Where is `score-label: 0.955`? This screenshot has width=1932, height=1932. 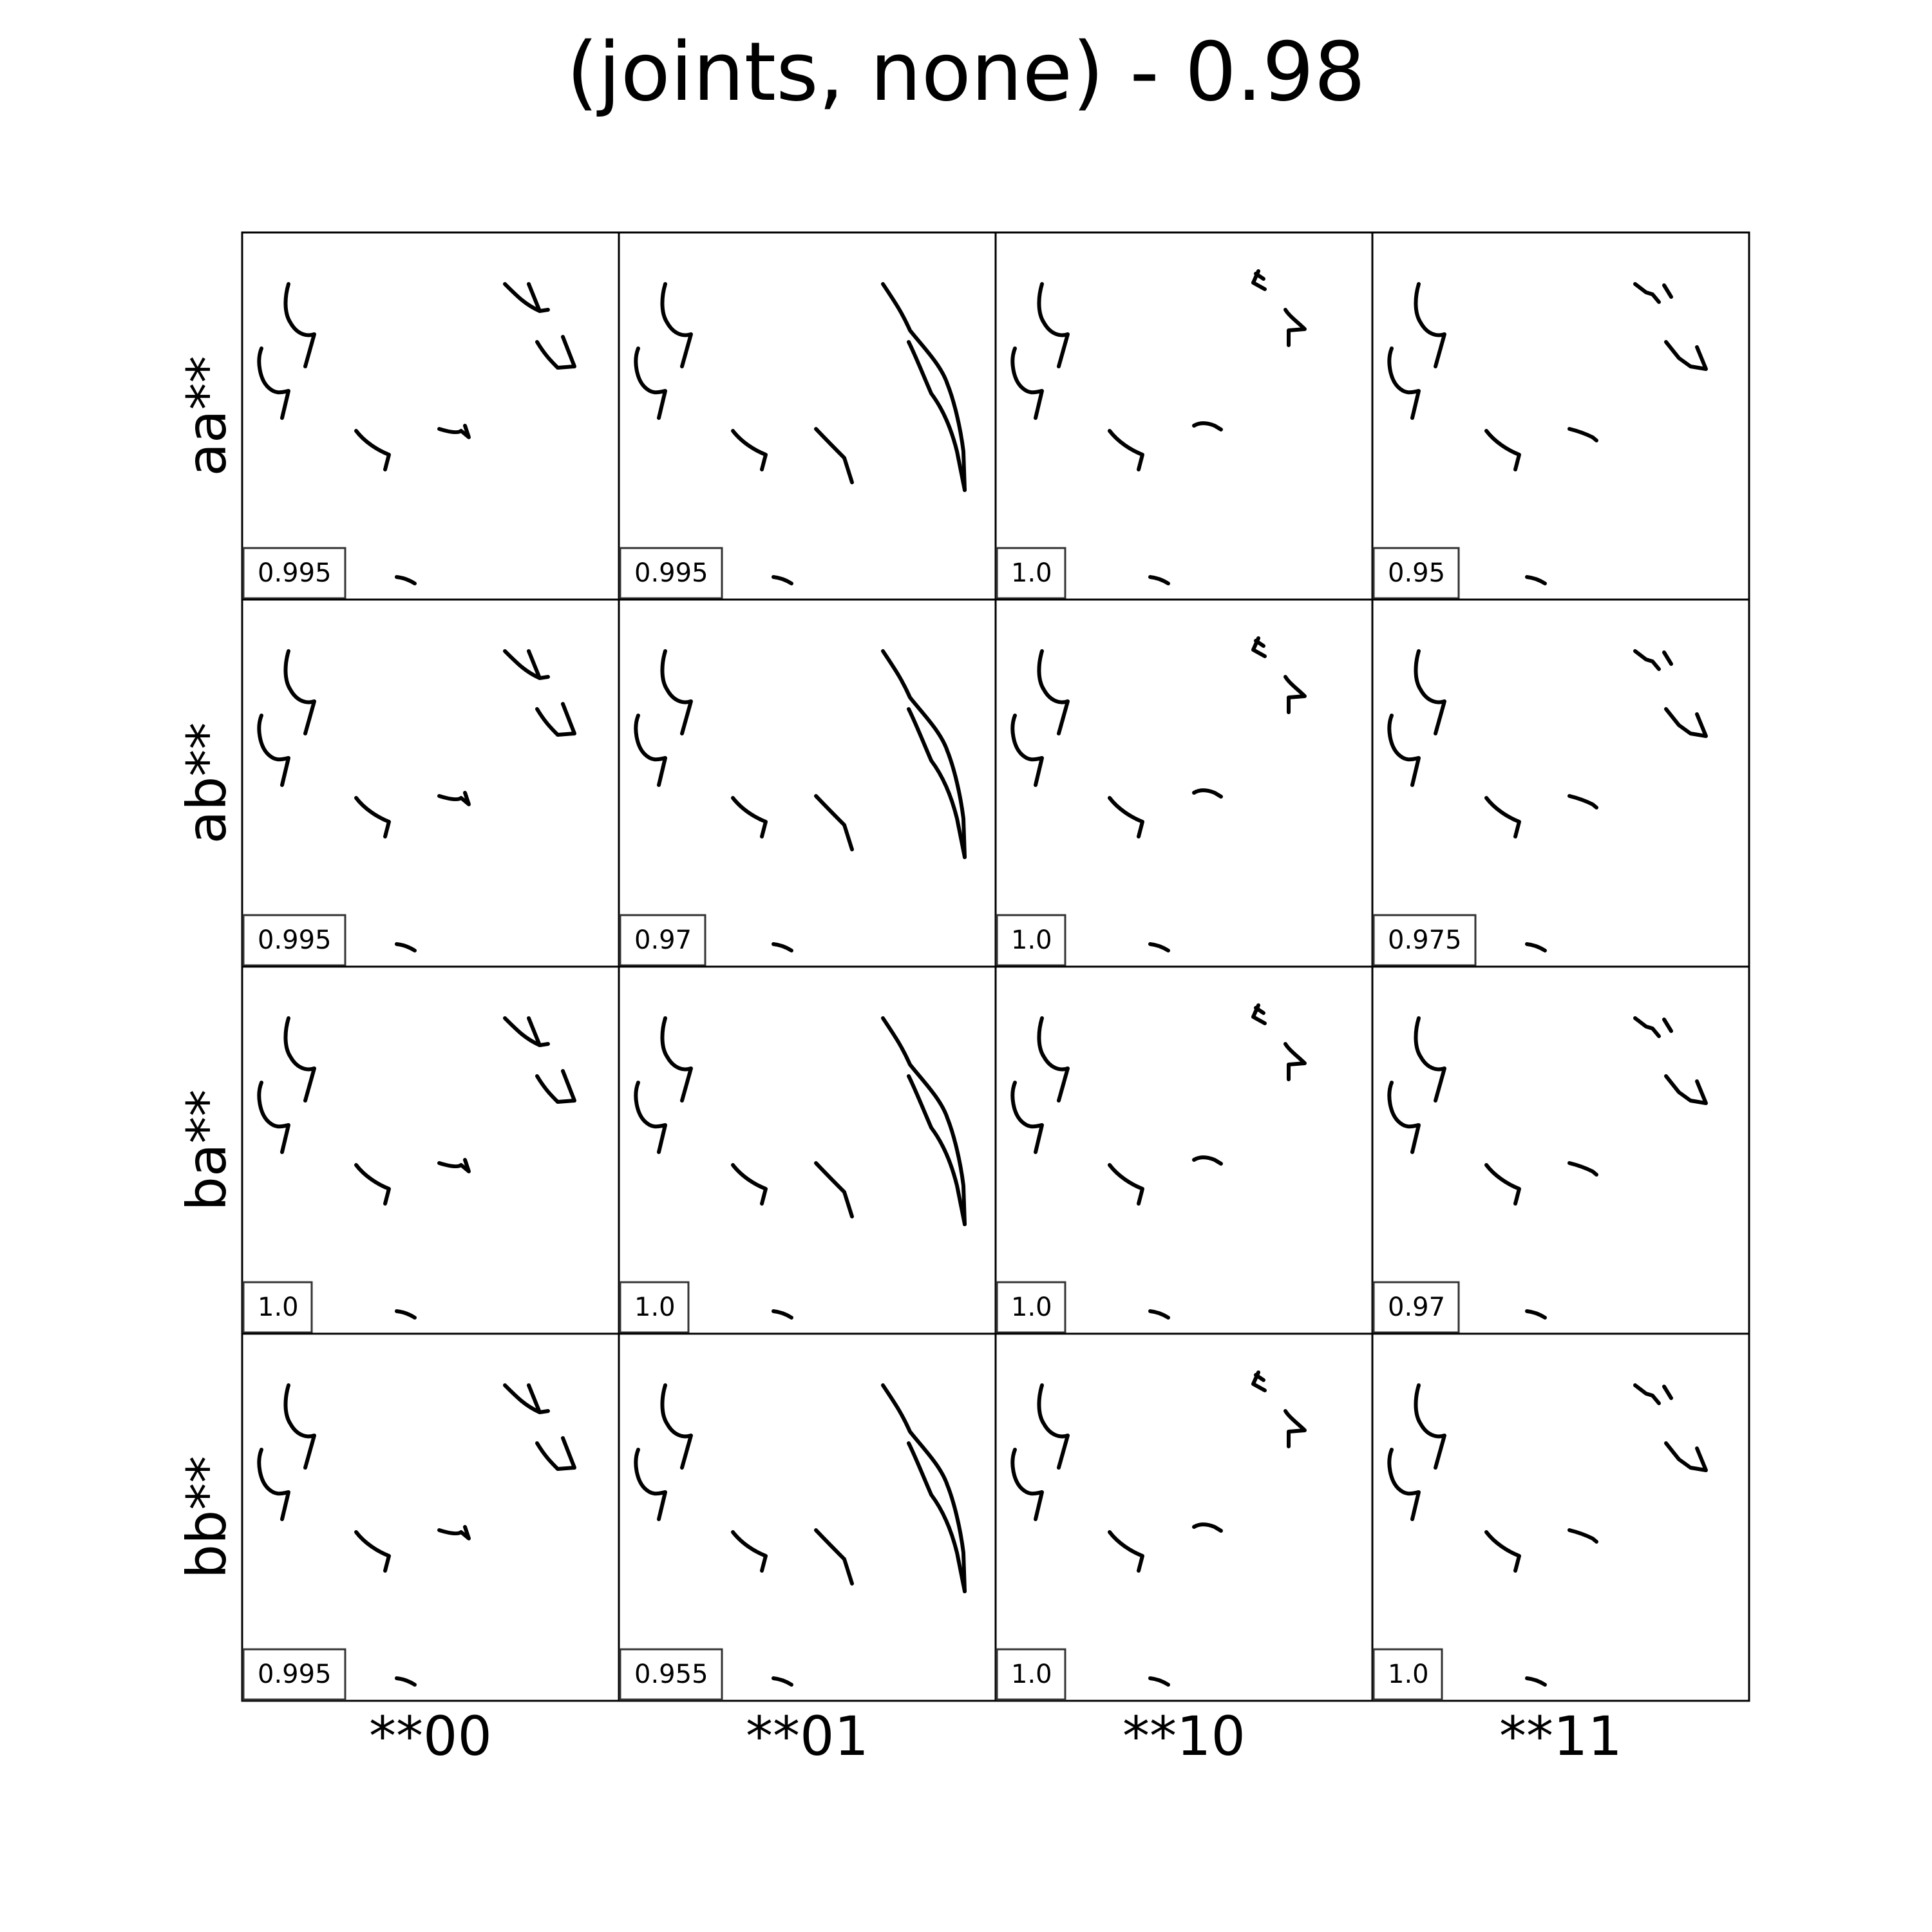
score-label: 0.955 is located at coordinates (671, 1675).